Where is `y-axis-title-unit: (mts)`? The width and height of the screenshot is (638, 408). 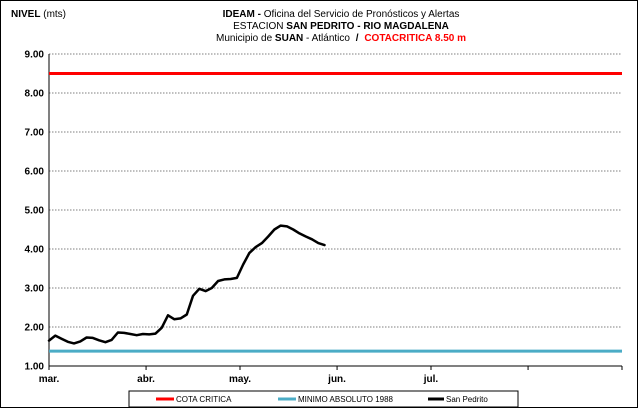
y-axis-title-unit: (mts) is located at coordinates (55, 14).